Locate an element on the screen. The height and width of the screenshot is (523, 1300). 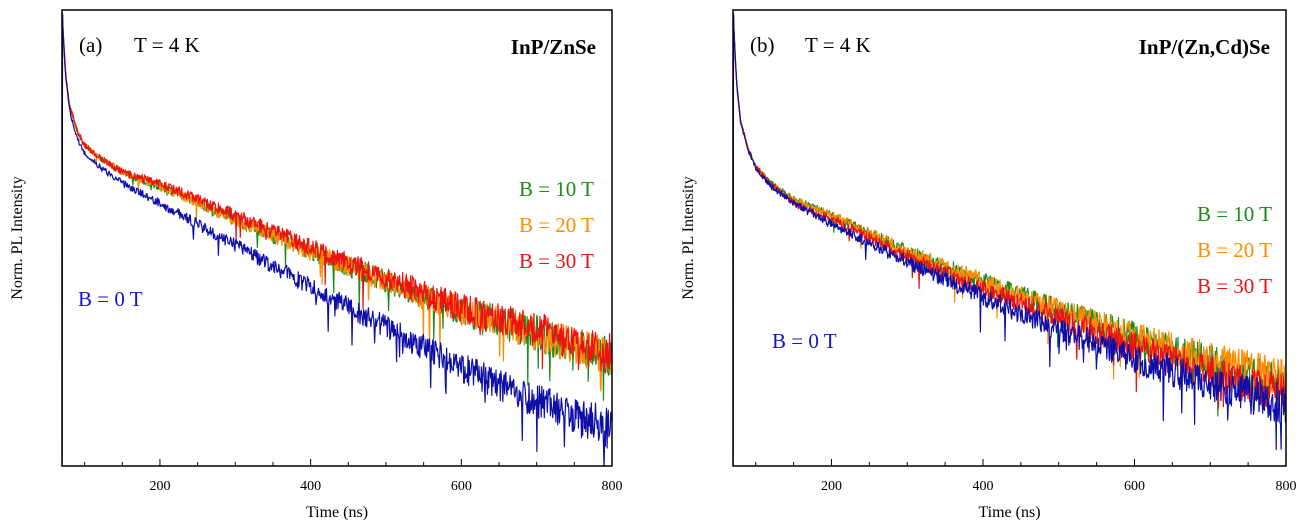
panel-a-sample-title: InP/ZnSe is located at coordinates (553, 47).